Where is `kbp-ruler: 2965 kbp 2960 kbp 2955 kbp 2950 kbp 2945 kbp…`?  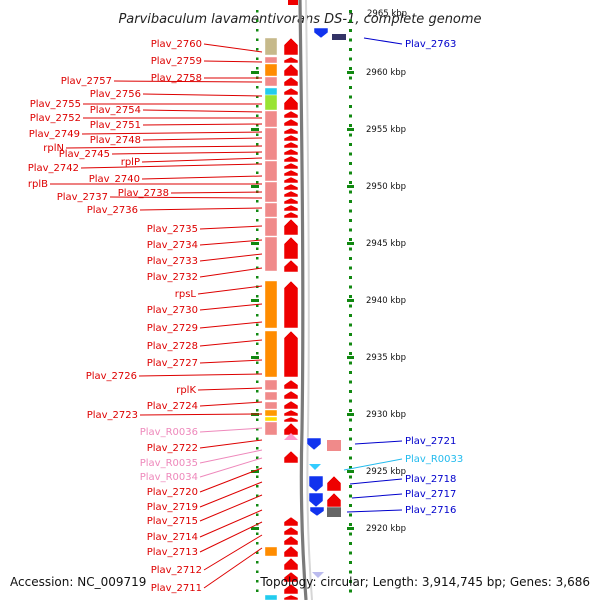 kbp-ruler: 2965 kbp 2960 kbp 2955 kbp 2950 kbp 2945 kbp… is located at coordinates (377, 301).